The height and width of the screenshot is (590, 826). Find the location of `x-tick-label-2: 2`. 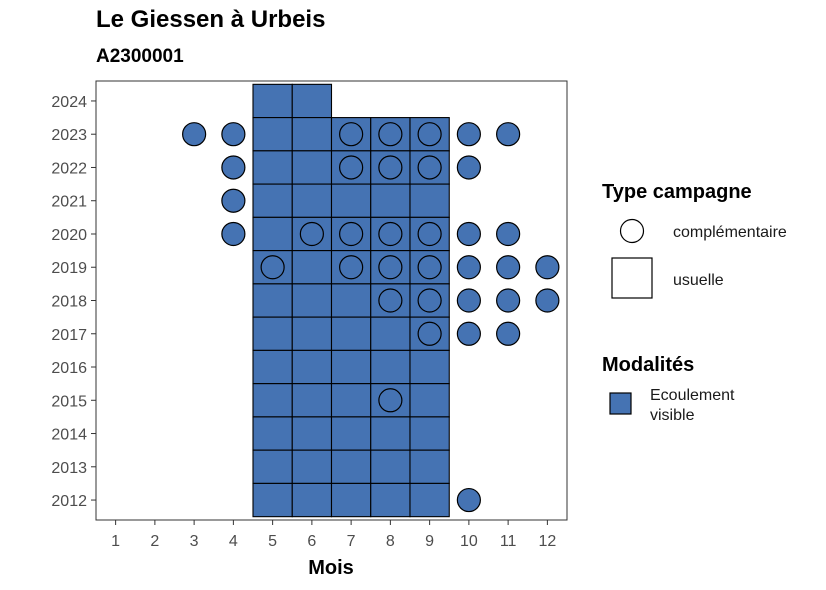

x-tick-label-2: 2 is located at coordinates (154, 541).